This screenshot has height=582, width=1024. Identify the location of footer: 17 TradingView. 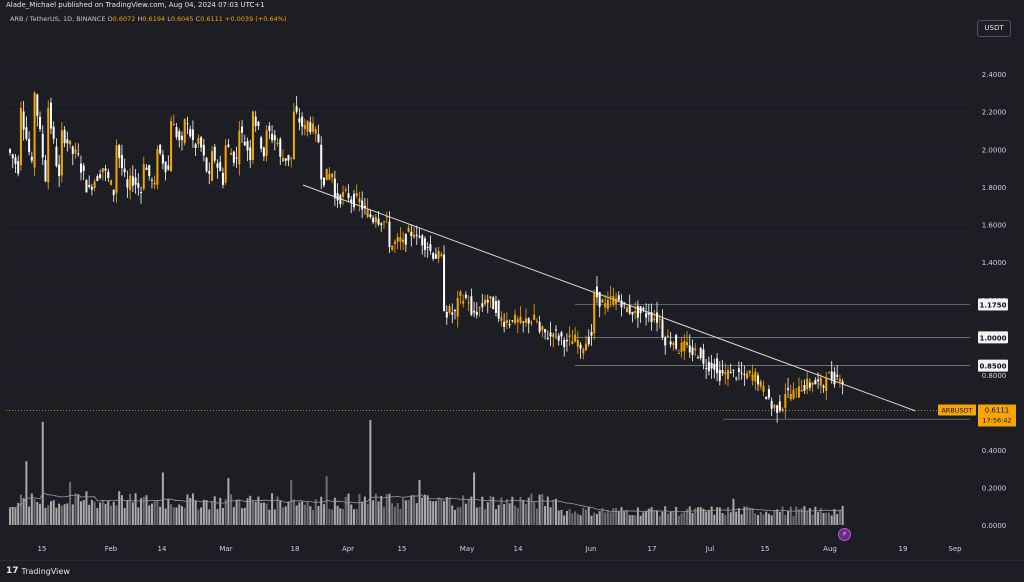
(512, 571).